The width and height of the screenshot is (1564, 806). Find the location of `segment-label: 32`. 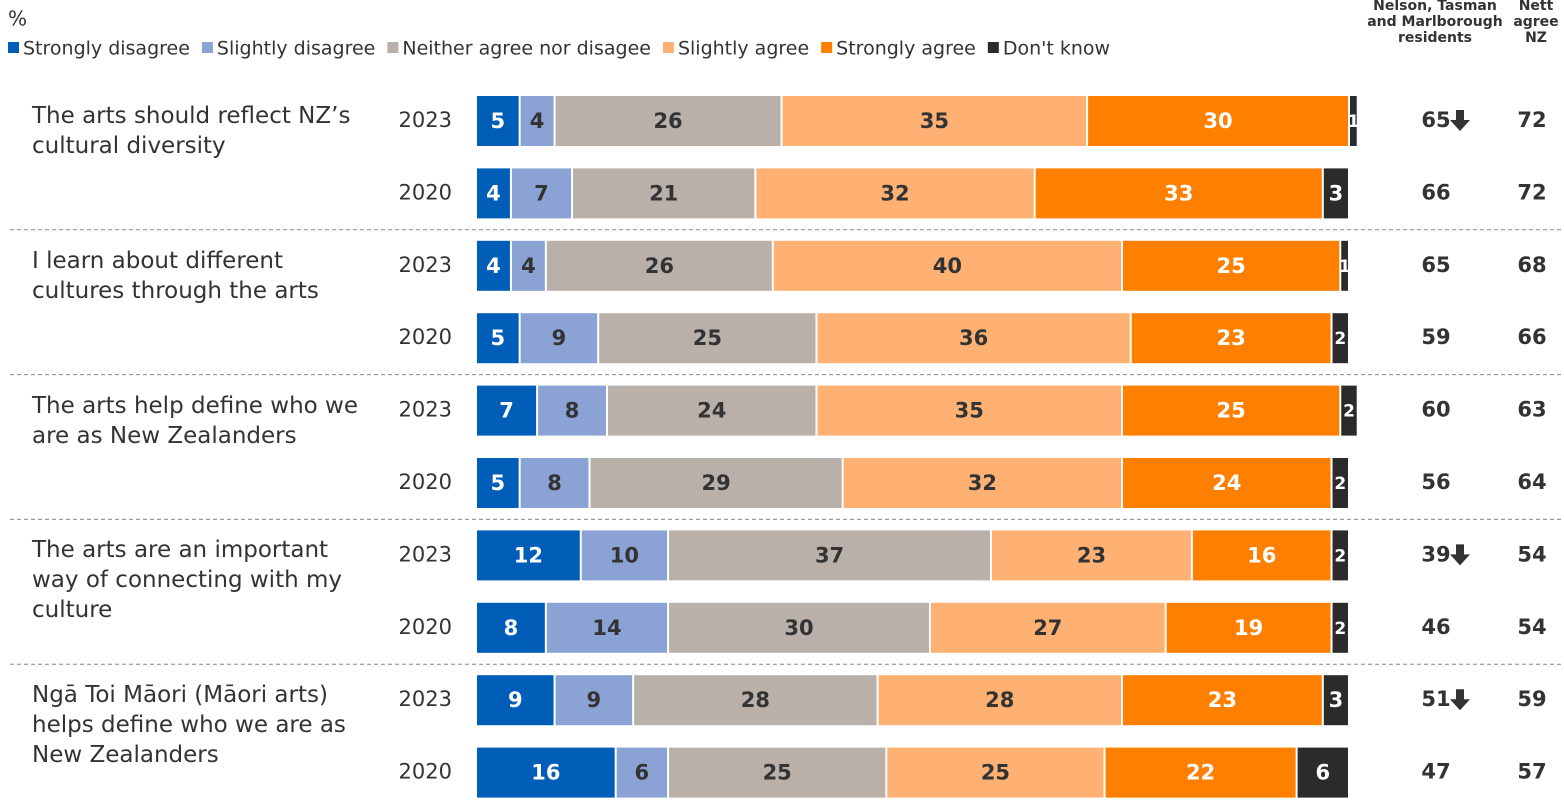

segment-label: 32 is located at coordinates (982, 483).